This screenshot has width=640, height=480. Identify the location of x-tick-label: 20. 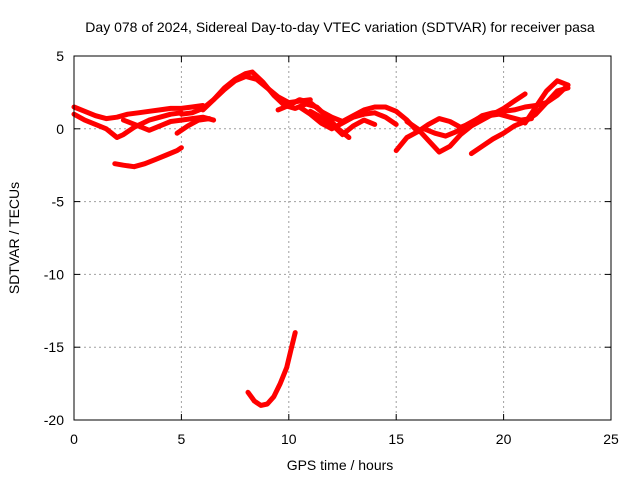
(504, 439).